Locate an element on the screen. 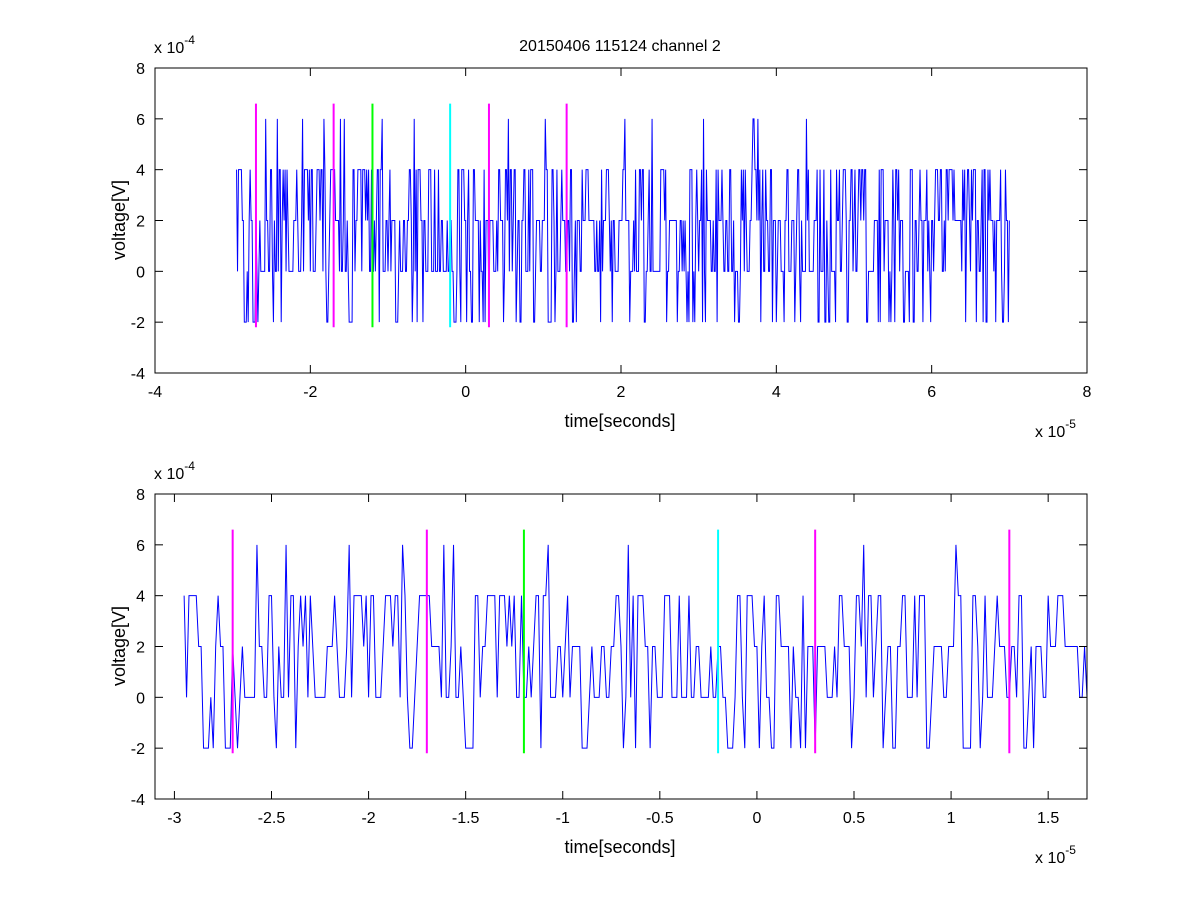 This screenshot has height=900, width=1200. x-tick-label: -1 is located at coordinates (563, 818).